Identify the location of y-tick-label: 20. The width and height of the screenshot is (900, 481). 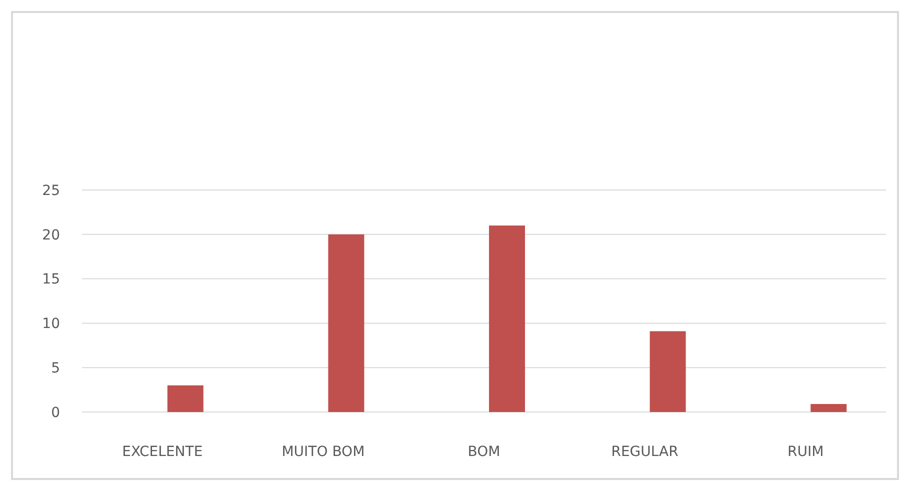
(51, 235).